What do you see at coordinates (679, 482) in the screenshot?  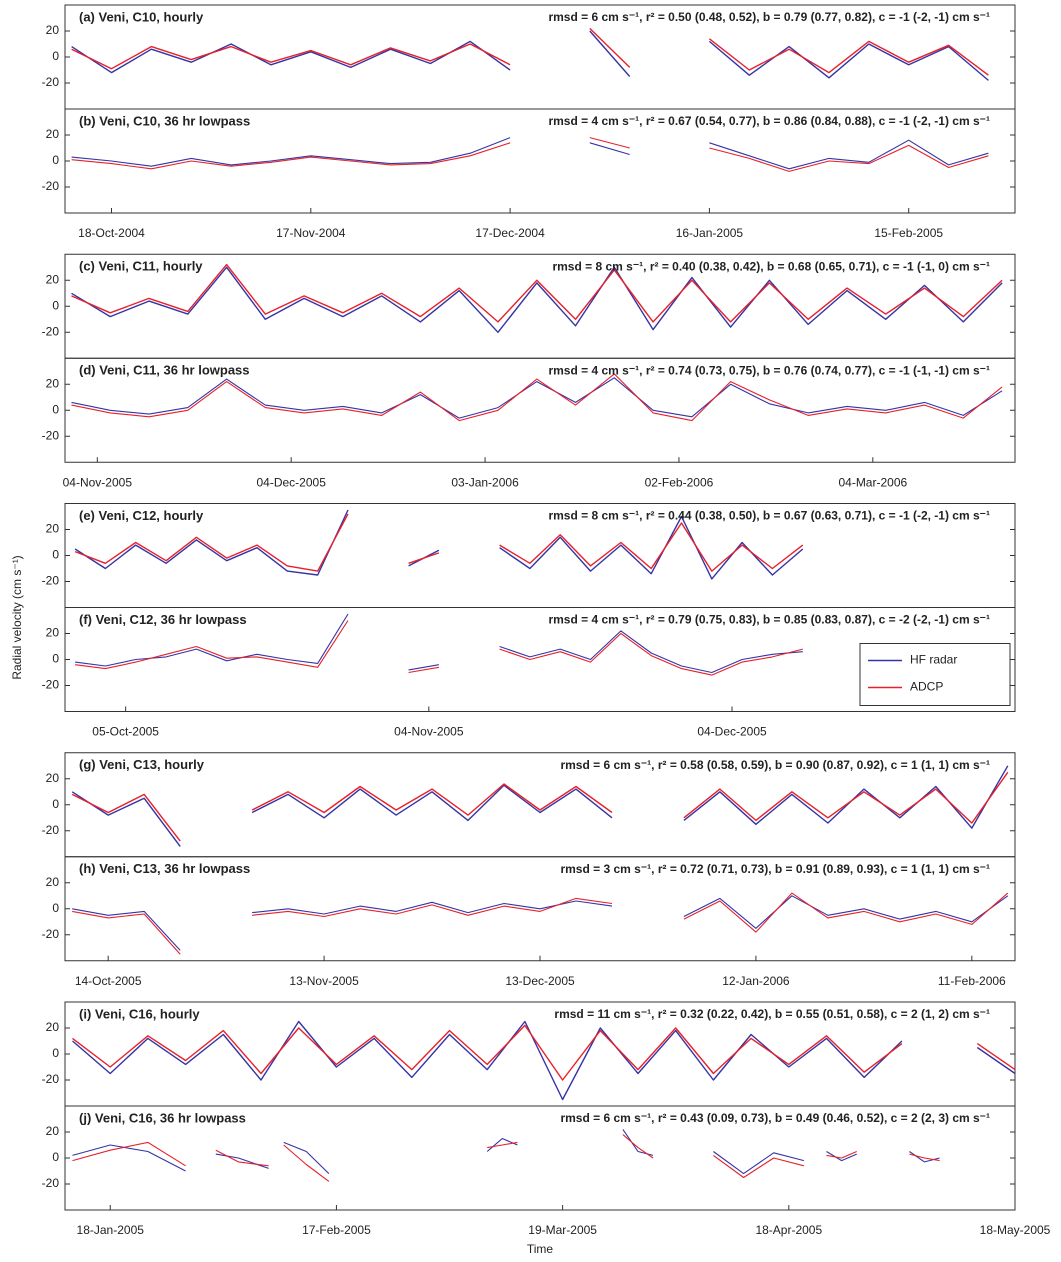 I see `x-tick-label: 02-Feb-2006` at bounding box center [679, 482].